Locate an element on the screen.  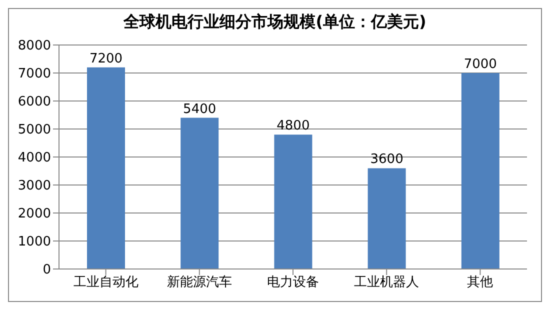
data-label: 5400 is located at coordinates (199, 109).